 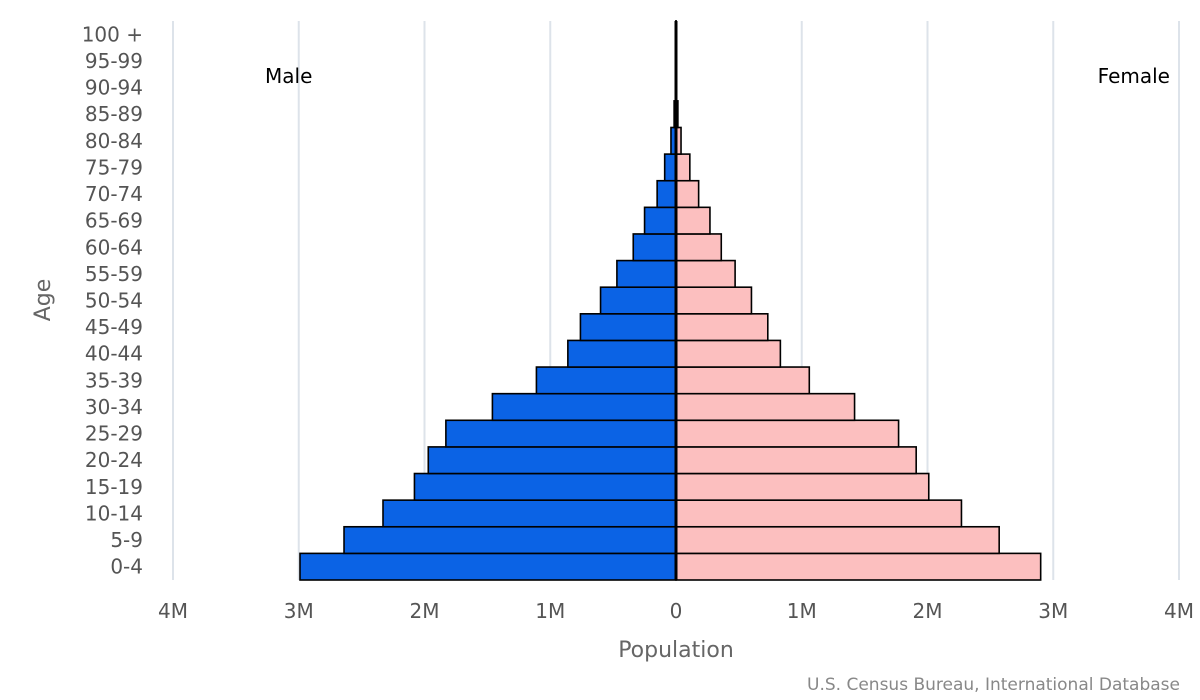 I want to click on y-tick-label: 55-59, so click(x=114, y=274).